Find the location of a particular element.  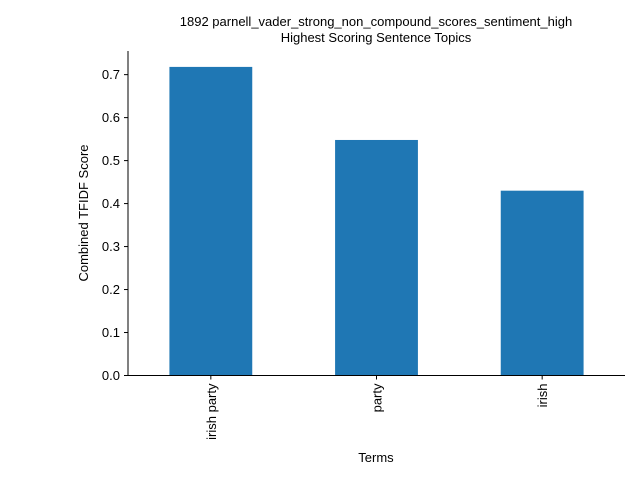

x-axis-label: Terms is located at coordinates (376, 457).